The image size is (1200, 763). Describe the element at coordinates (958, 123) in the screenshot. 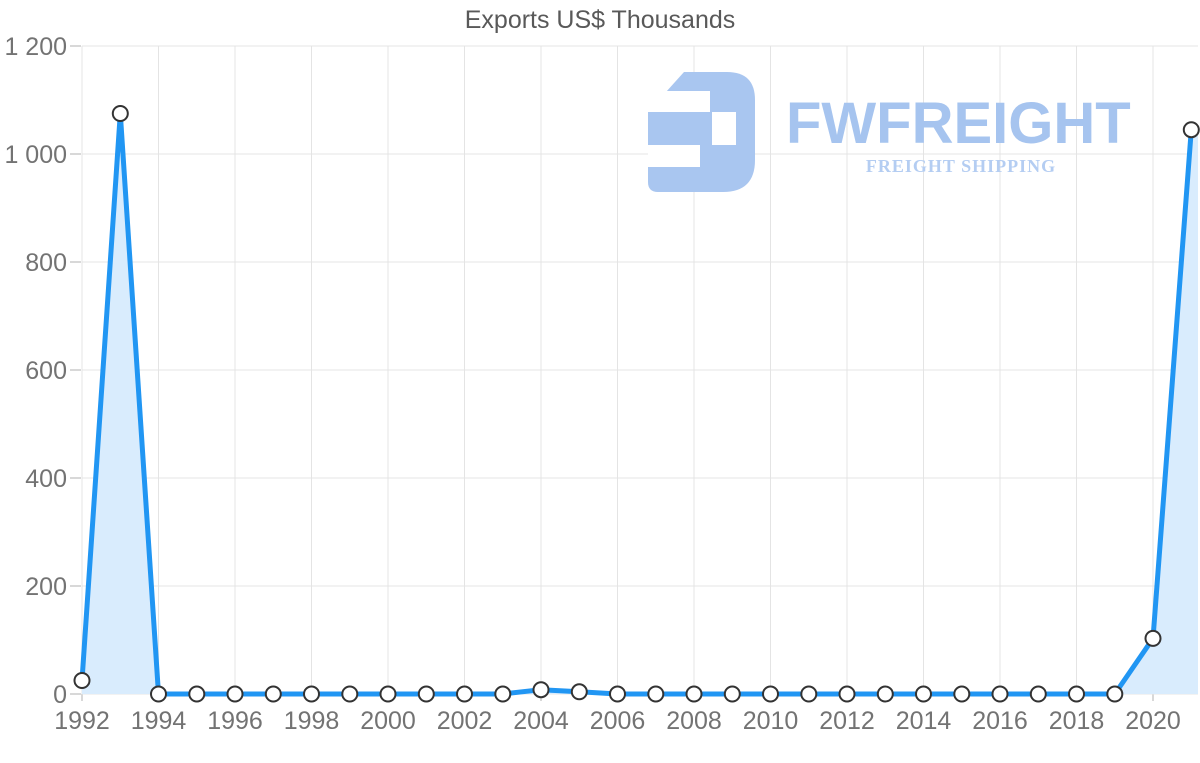

I see `watermark-brand-text: FWFREIGHT` at that location.